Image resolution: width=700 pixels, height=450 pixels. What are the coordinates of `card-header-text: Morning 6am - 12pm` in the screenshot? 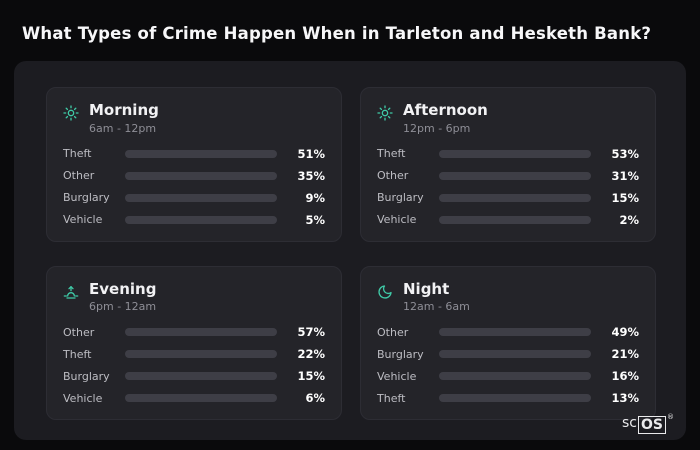 It's located at (124, 118).